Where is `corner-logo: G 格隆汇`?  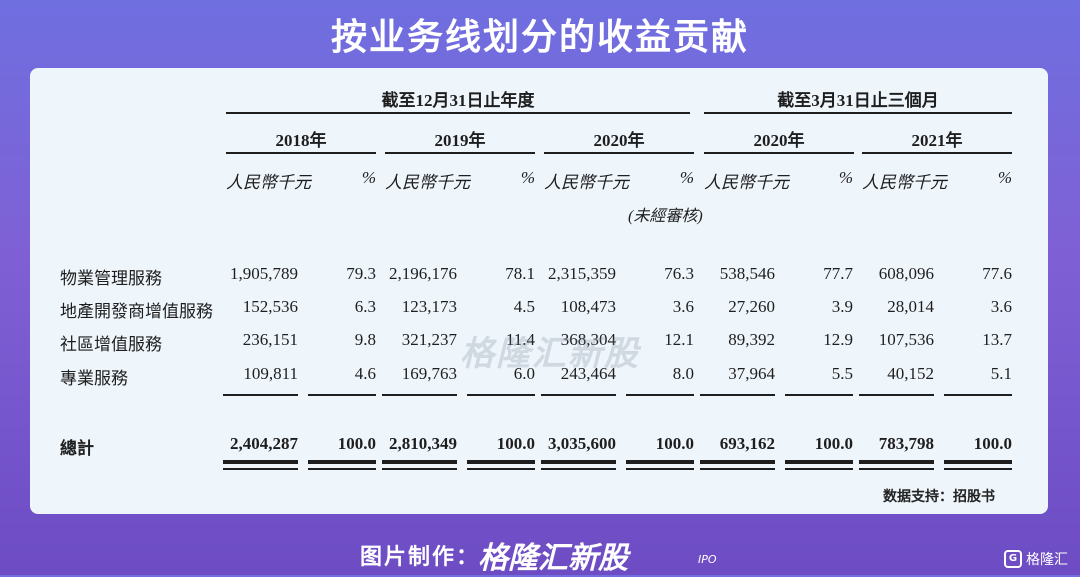 corner-logo: G 格隆汇 is located at coordinates (1036, 559).